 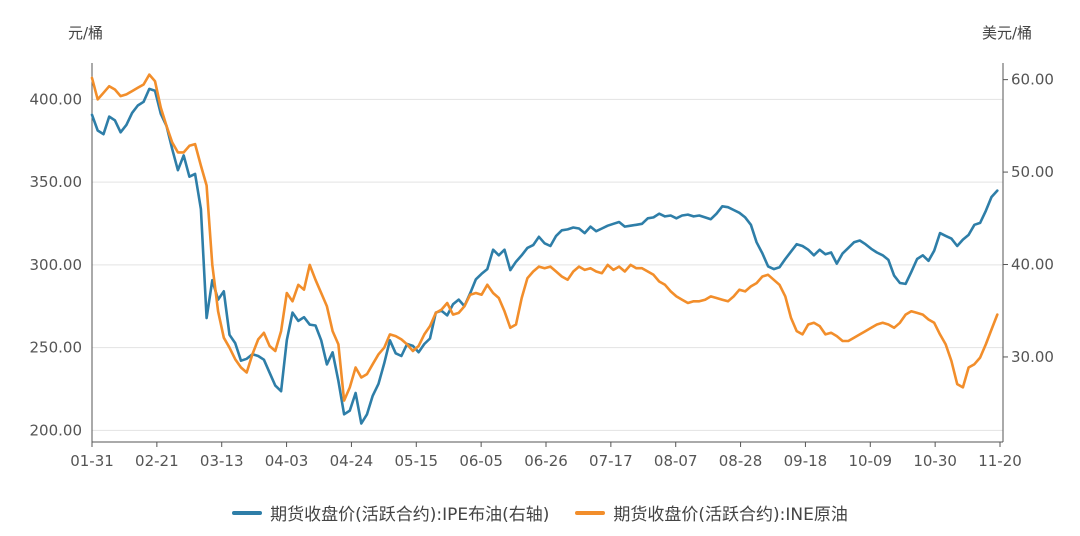 I want to click on x-tick-label: 10-09, so click(x=870, y=461).